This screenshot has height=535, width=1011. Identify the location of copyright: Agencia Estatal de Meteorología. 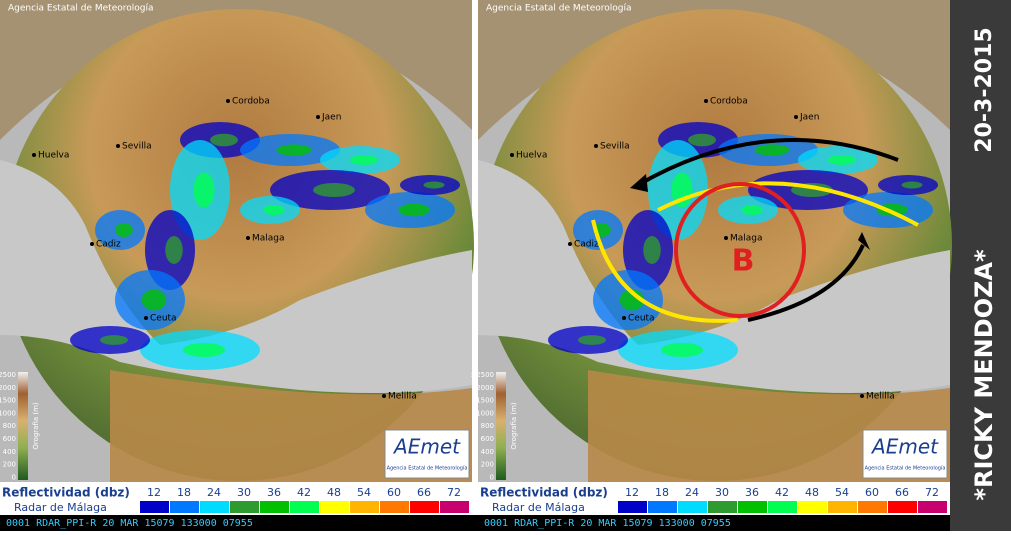
(559, 9).